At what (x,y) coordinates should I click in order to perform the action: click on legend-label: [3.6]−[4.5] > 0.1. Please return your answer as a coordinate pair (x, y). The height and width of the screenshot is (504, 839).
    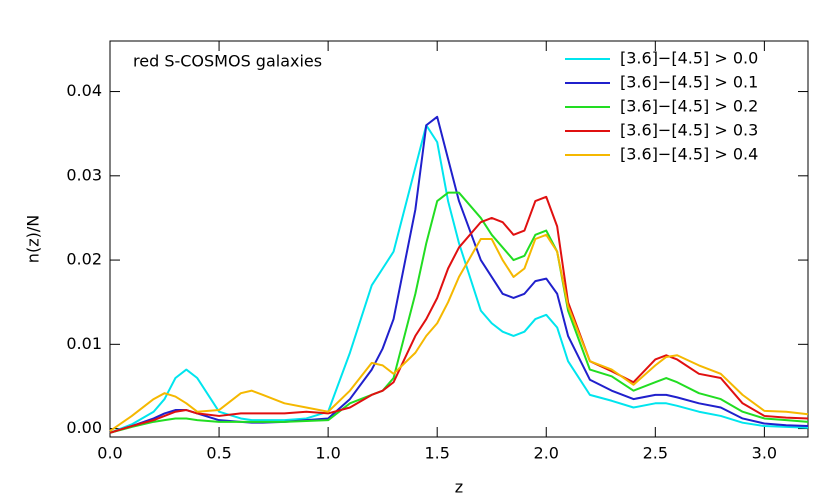
    Looking at the image, I should click on (689, 82).